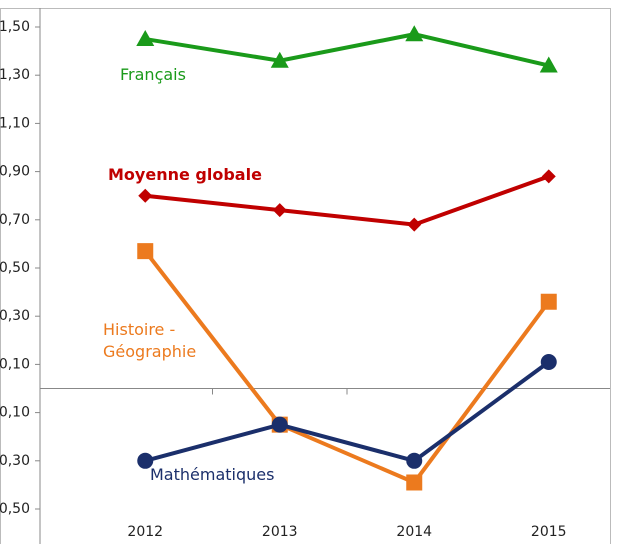  I want to click on y-tick-label: -0,50, so click(15, 509).